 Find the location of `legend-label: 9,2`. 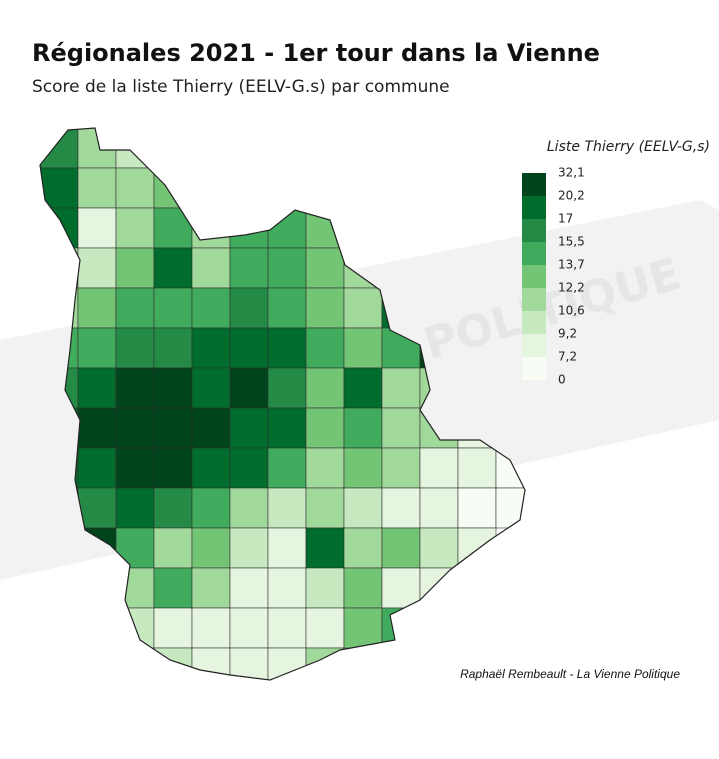

legend-label: 9,2 is located at coordinates (567, 334).